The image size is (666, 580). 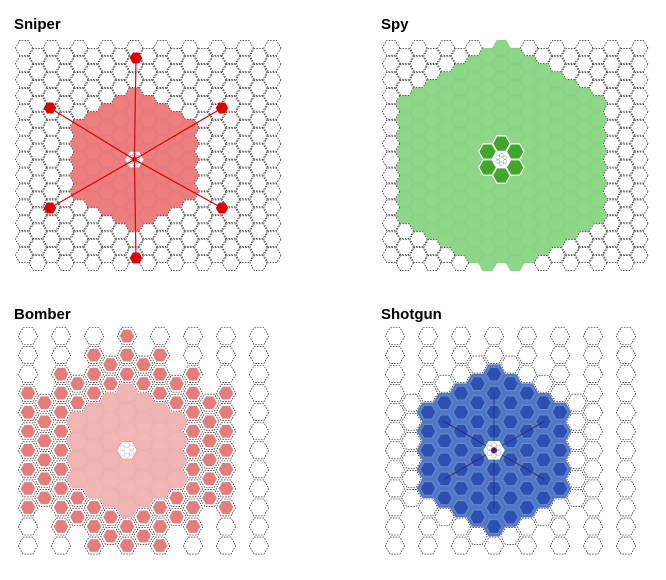 I want to click on bomber-title: Bomber, so click(x=42, y=314).